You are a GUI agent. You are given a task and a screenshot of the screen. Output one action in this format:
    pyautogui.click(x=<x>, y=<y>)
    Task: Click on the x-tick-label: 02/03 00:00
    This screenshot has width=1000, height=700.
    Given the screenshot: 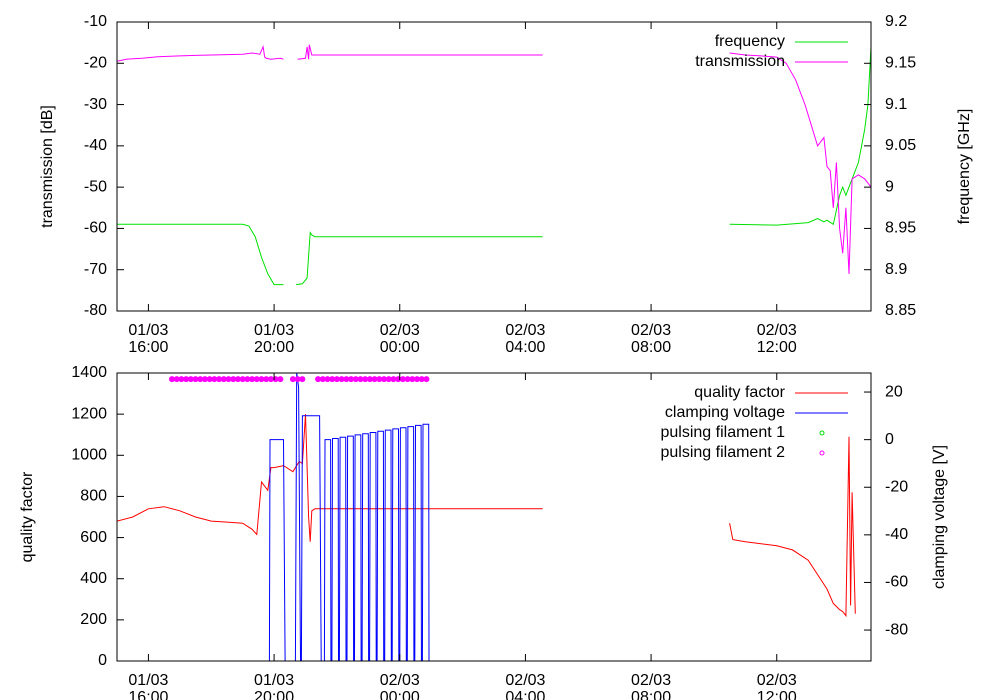 What is the action you would take?
    pyautogui.click(x=400, y=339)
    